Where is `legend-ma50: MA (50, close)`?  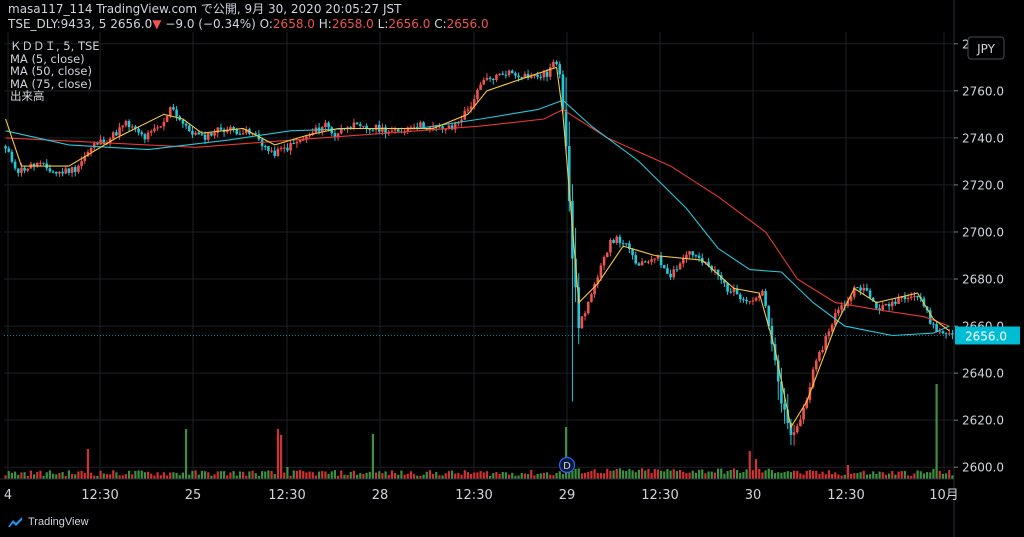 legend-ma50: MA (50, close) is located at coordinates (51, 71).